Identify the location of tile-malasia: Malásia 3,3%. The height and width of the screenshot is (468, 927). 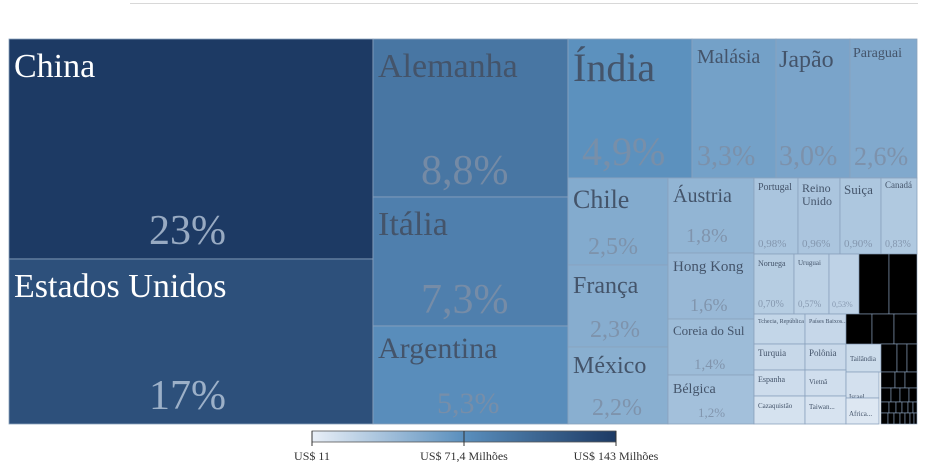
(734, 108).